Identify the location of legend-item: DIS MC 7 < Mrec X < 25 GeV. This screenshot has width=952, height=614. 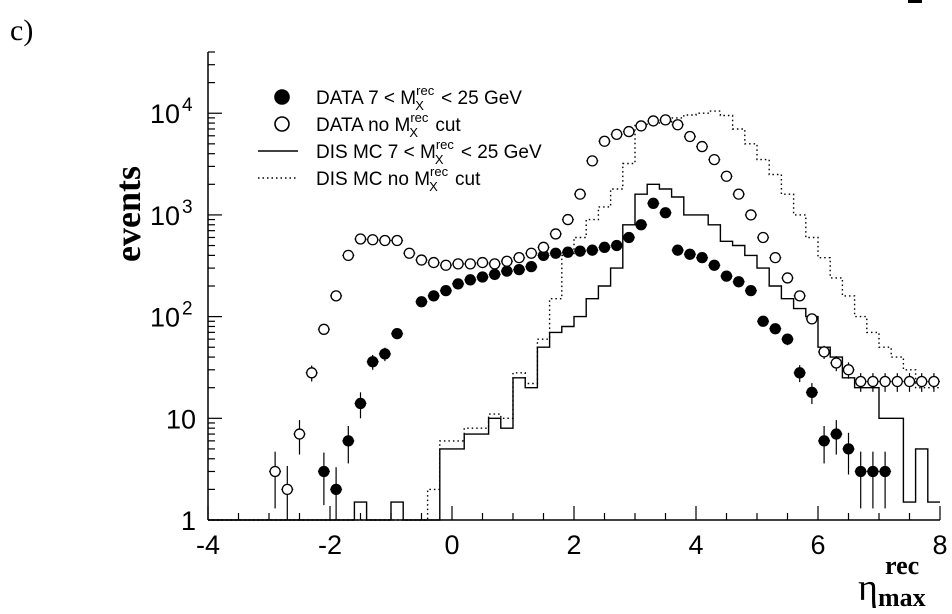
(400, 152).